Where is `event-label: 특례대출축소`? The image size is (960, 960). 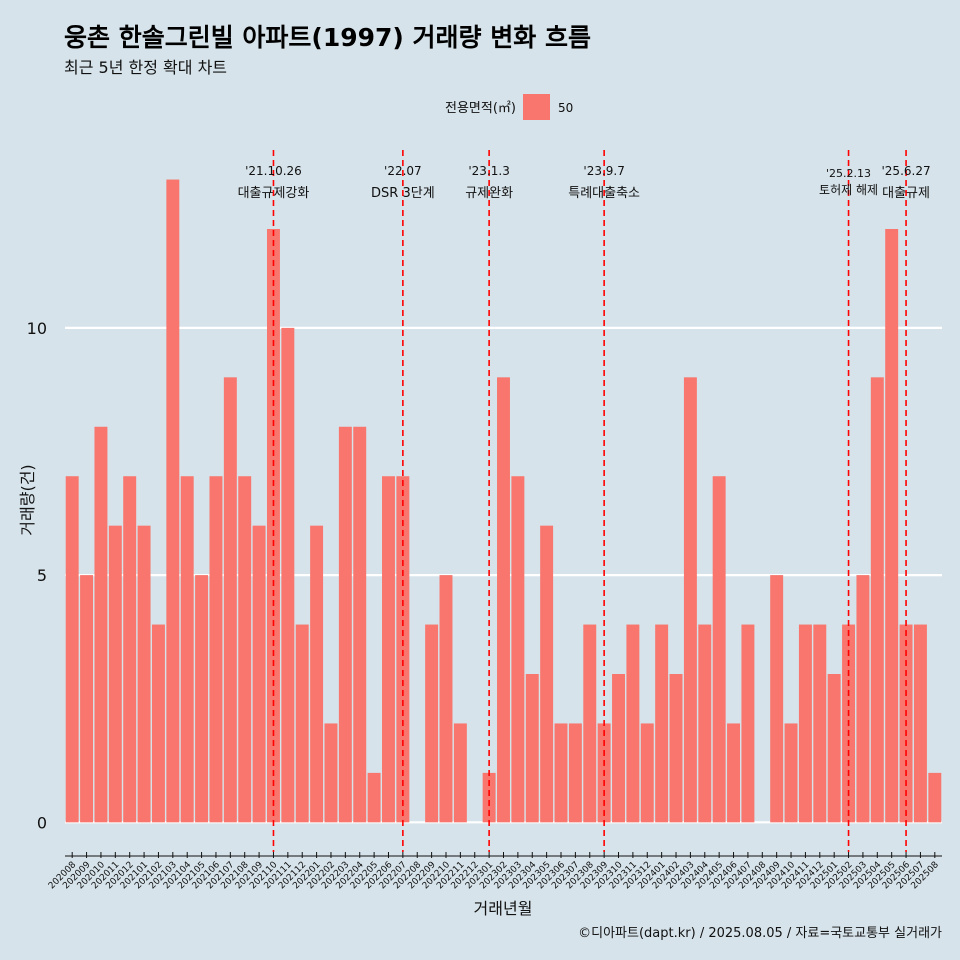
event-label: 특례대출축소 is located at coordinates (604, 193).